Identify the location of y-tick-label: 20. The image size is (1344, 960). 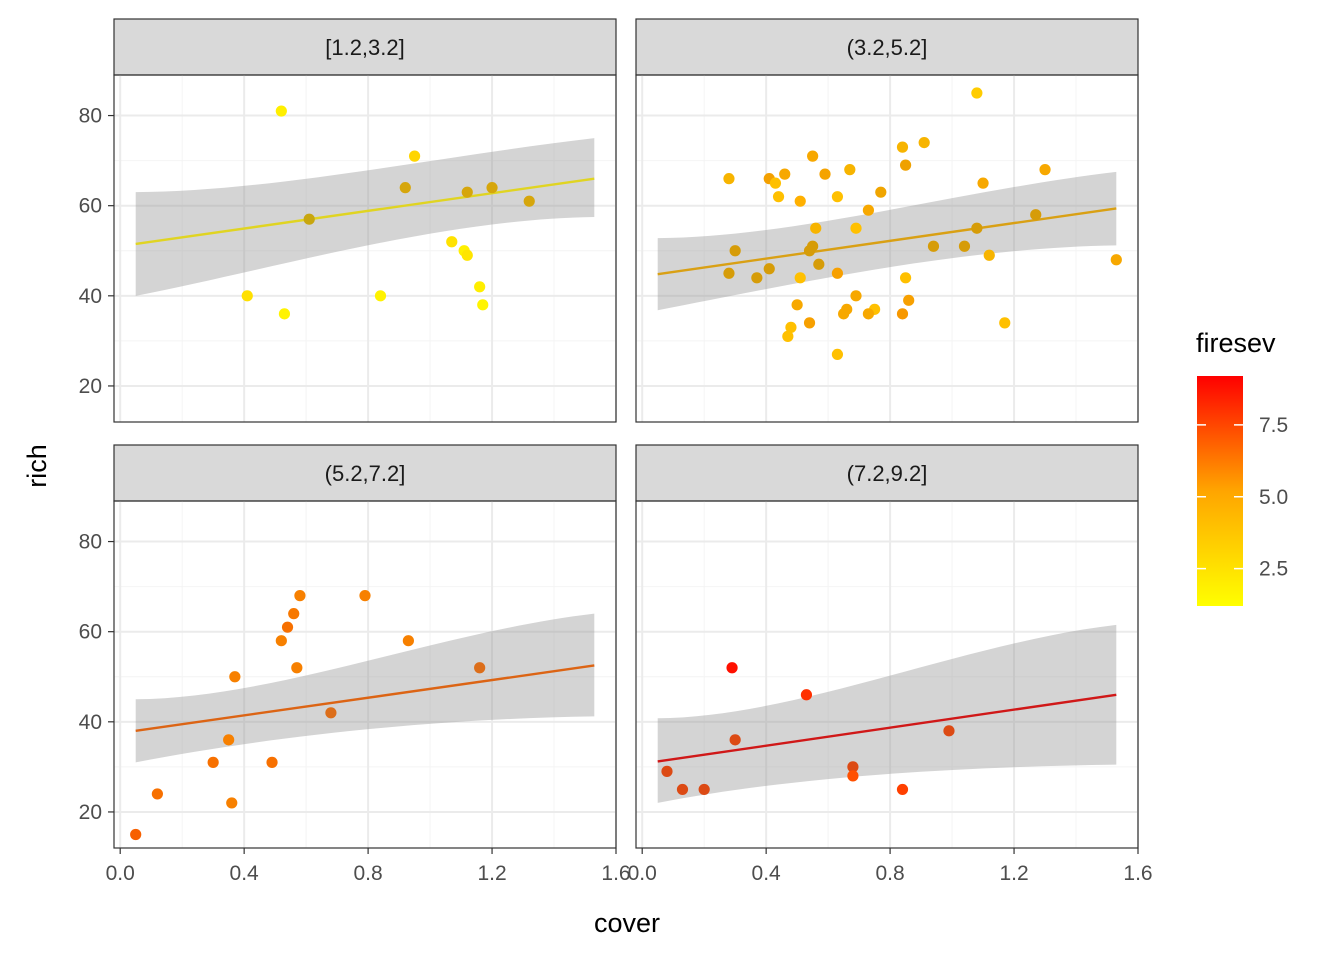
(90, 812).